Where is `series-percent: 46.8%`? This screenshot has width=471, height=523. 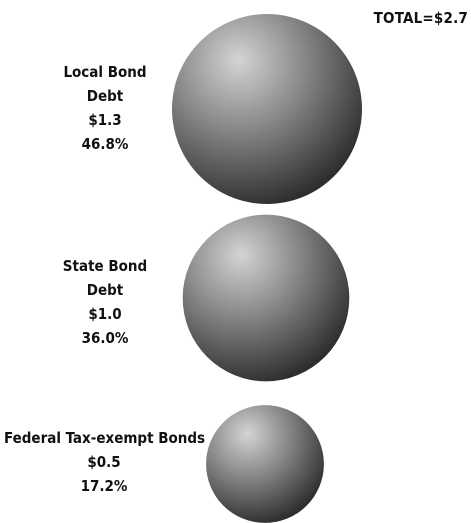
series-percent: 46.8% is located at coordinates (105, 144).